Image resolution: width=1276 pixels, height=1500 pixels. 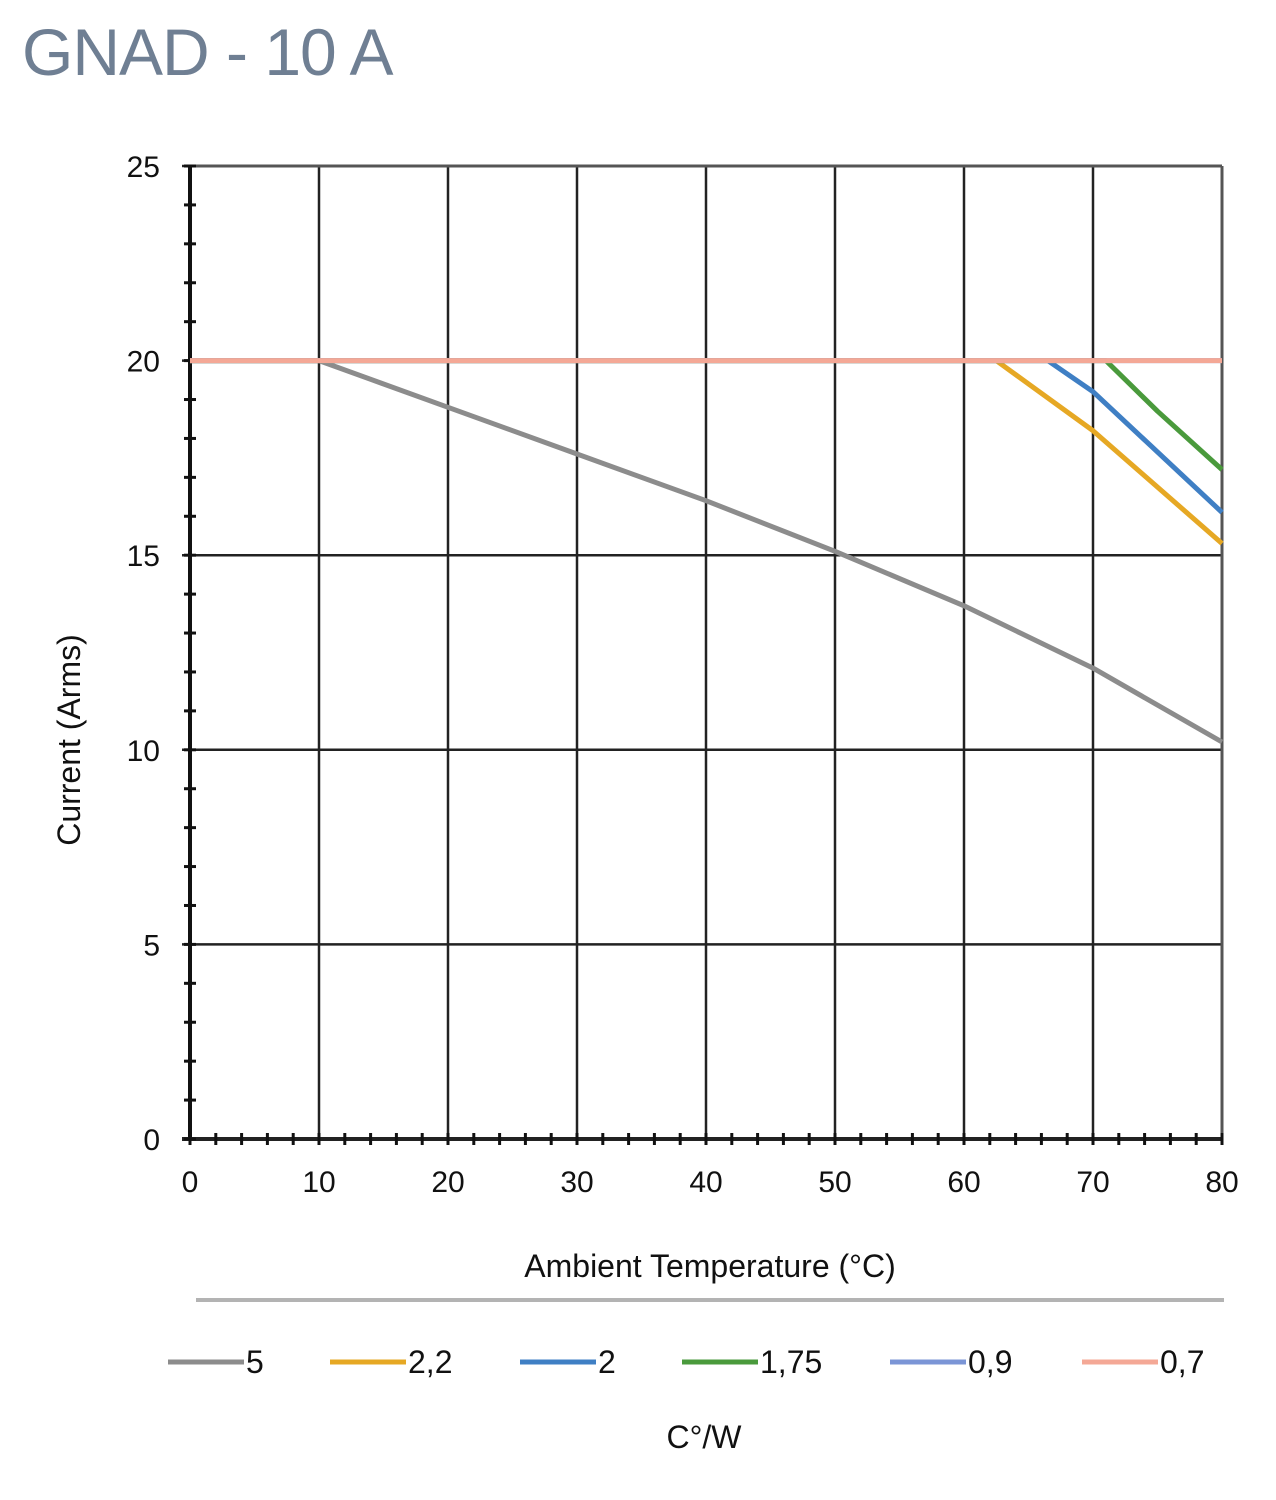 What do you see at coordinates (705, 1437) in the screenshot?
I see `legend-title: C°/W` at bounding box center [705, 1437].